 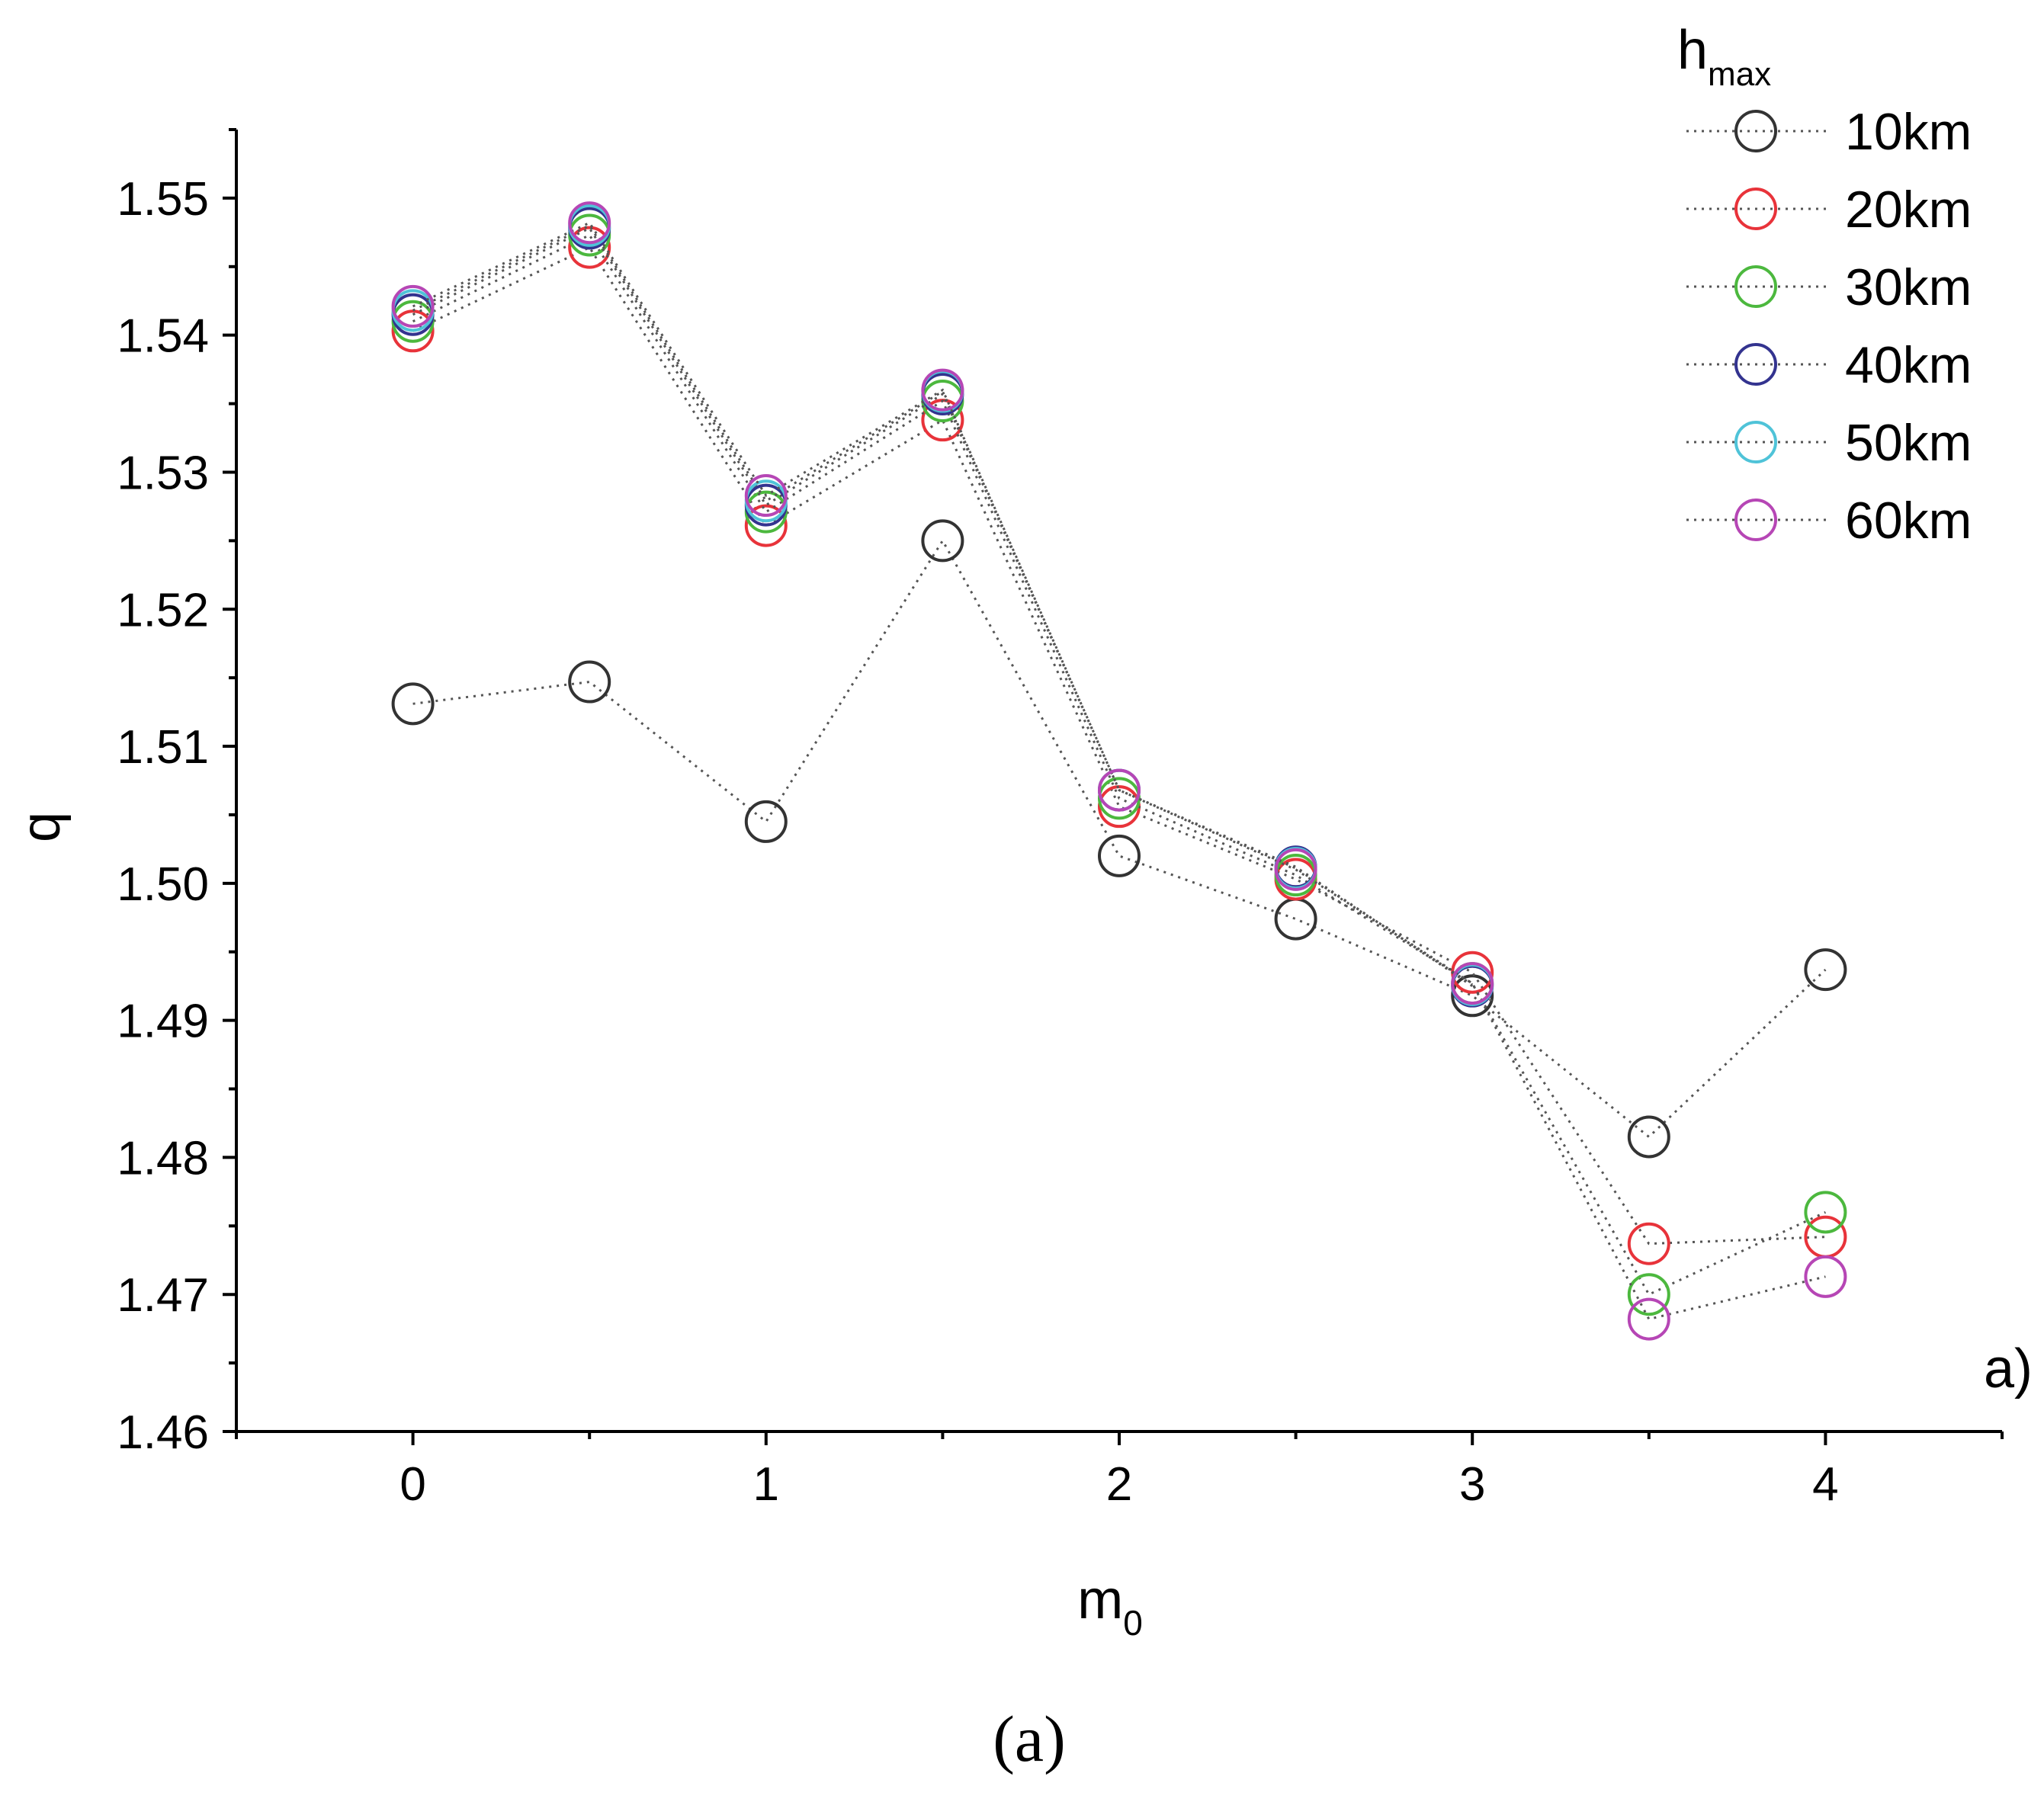 I want to click on y-tick-label: 1.47, so click(x=163, y=1295).